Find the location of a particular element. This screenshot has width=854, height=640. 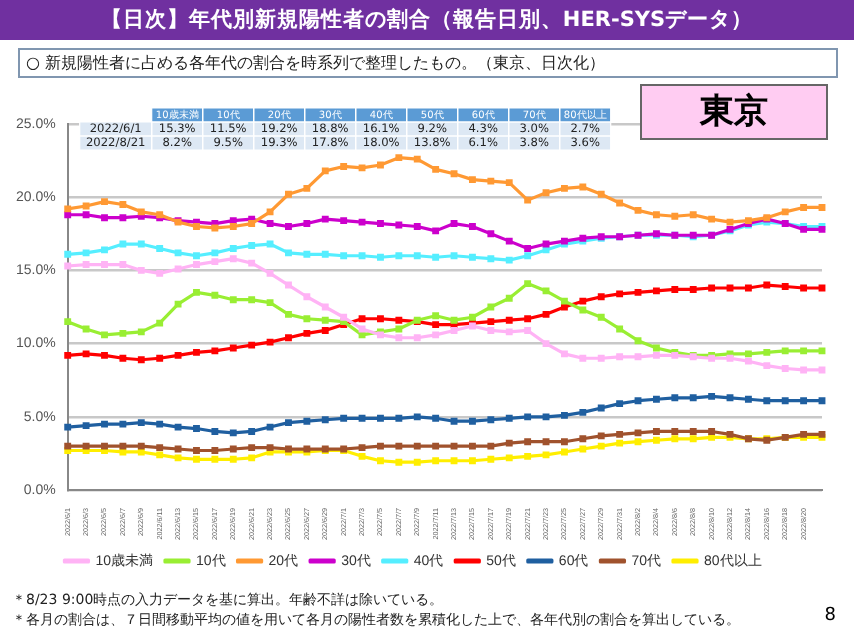

chart-title: 【日次】年代別新規陽性者の割合（報告日別、HER-SYSデータ） is located at coordinates (427, 20).